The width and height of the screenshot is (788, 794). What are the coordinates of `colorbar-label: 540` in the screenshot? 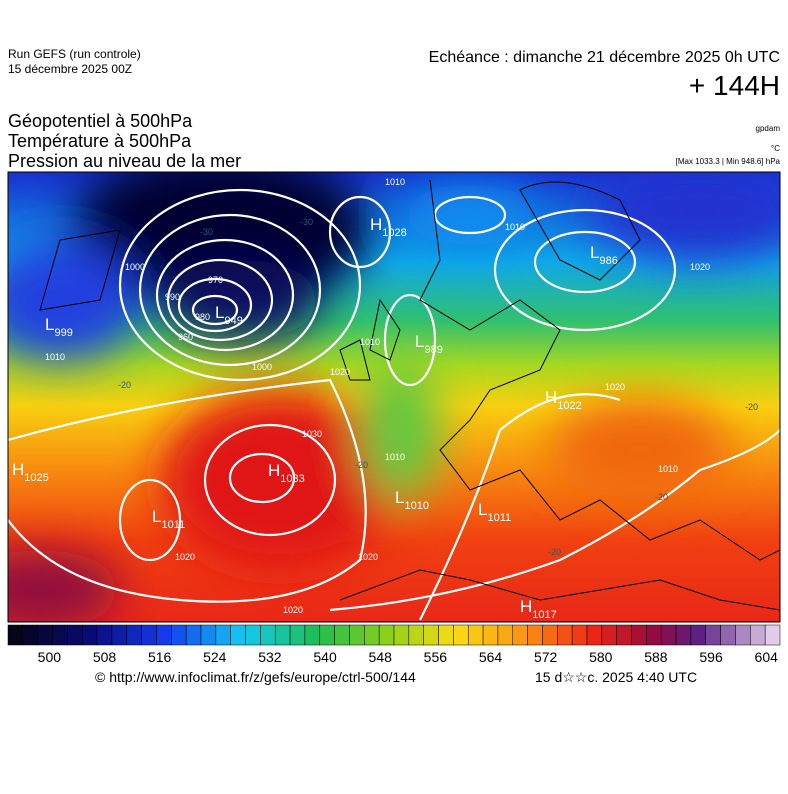 It's located at (325, 657).